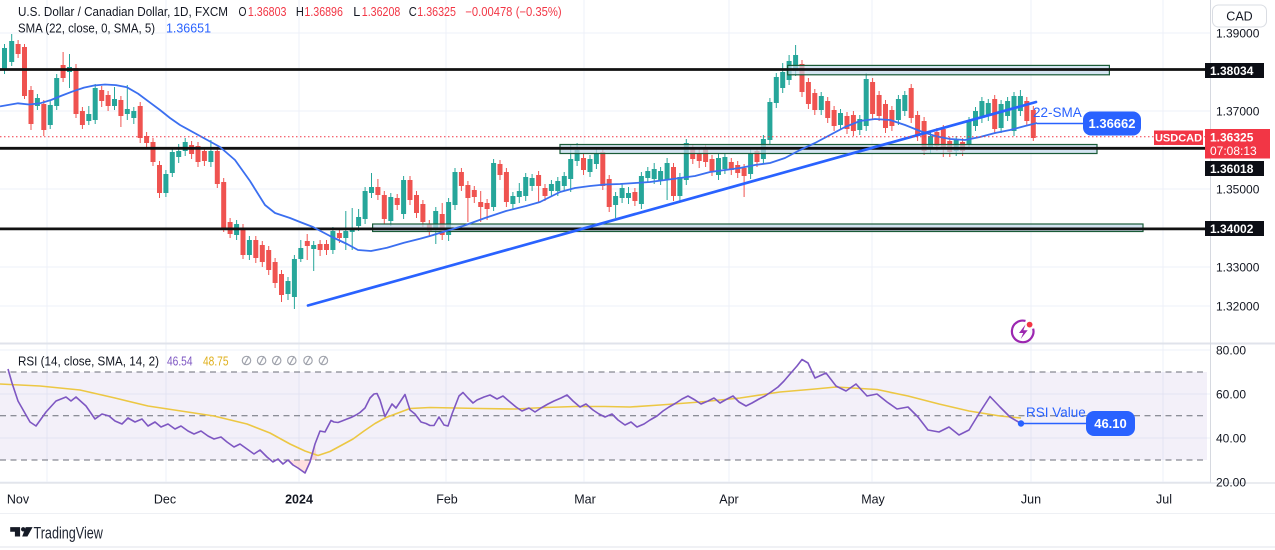  What do you see at coordinates (1231, 439) in the screenshot?
I see `svg-text: 40.00` at bounding box center [1231, 439].